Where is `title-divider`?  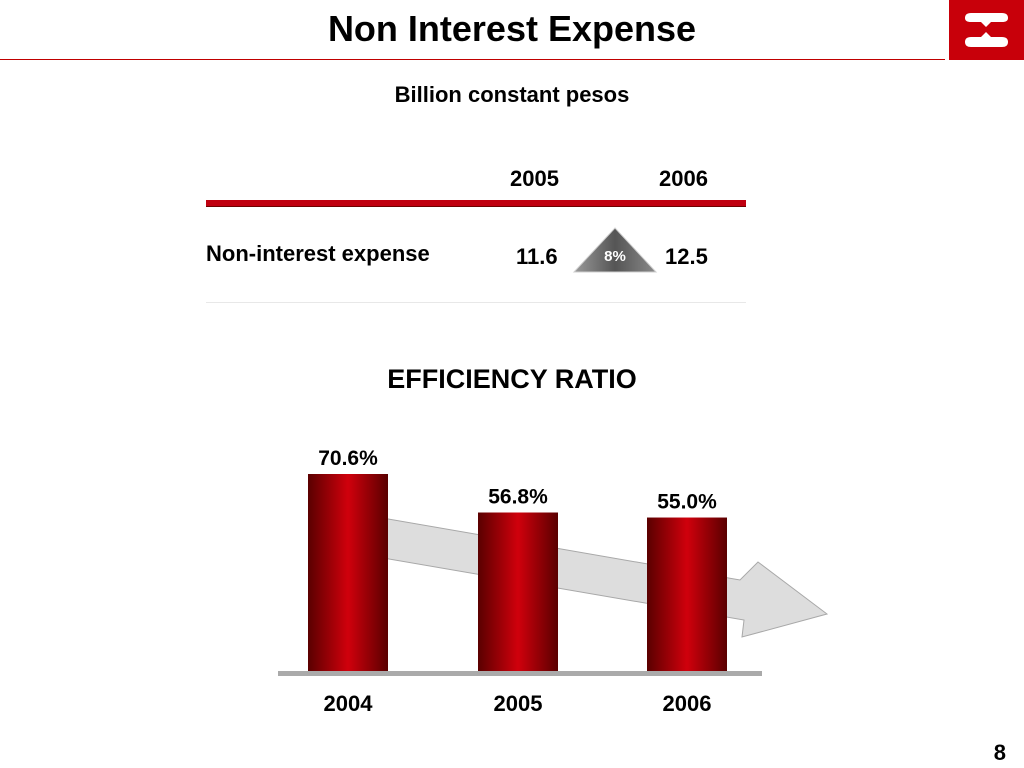 title-divider is located at coordinates (472, 59).